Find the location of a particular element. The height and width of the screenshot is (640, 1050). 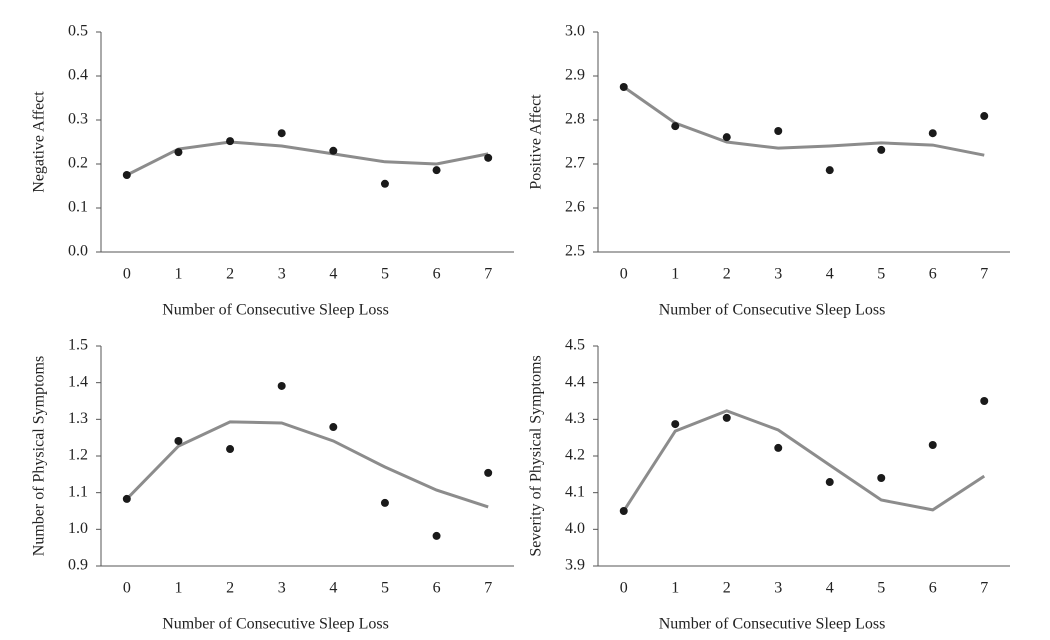

y-tick-label: 1.4 is located at coordinates (78, 381).